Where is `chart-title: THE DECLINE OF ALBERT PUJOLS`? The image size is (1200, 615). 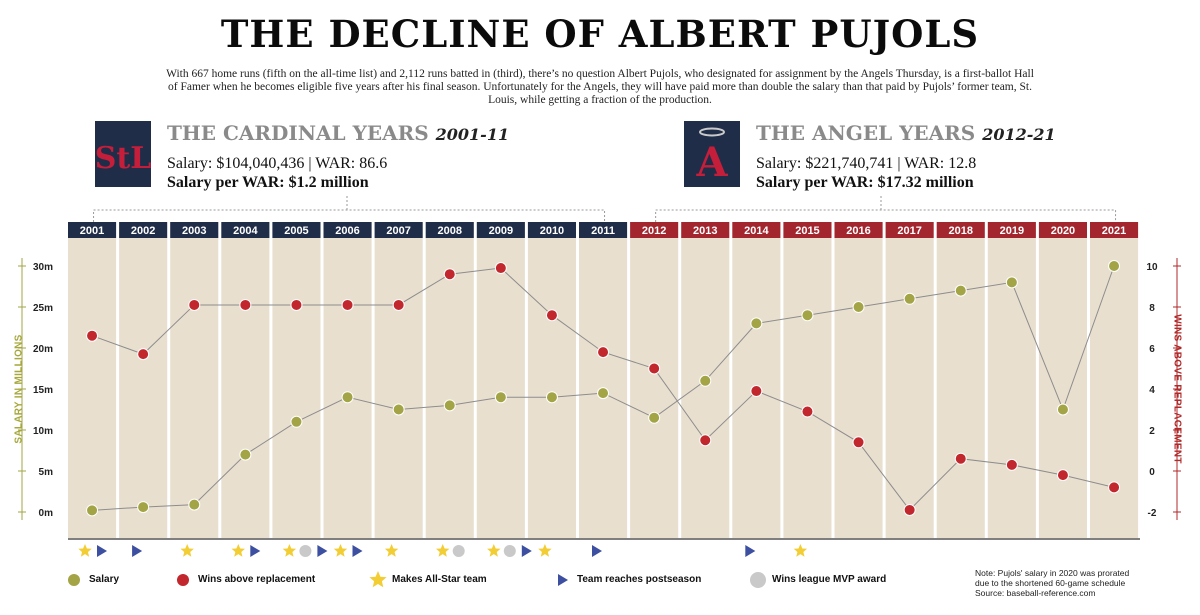
chart-title: THE DECLINE OF ALBERT PUJOLS is located at coordinates (600, 34).